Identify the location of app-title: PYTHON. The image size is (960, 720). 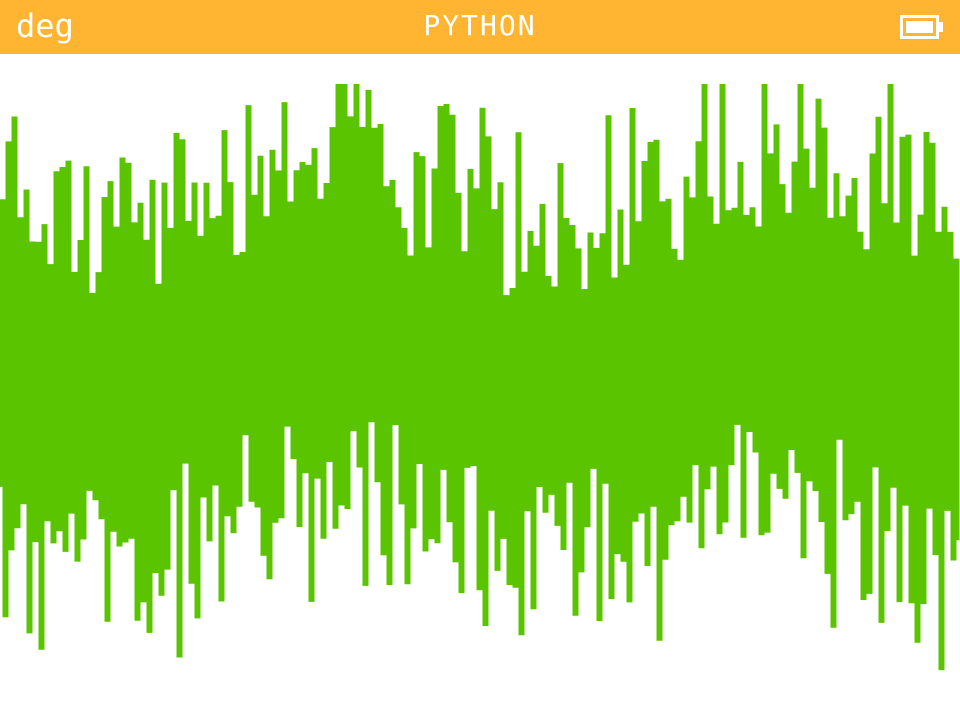
(480, 25).